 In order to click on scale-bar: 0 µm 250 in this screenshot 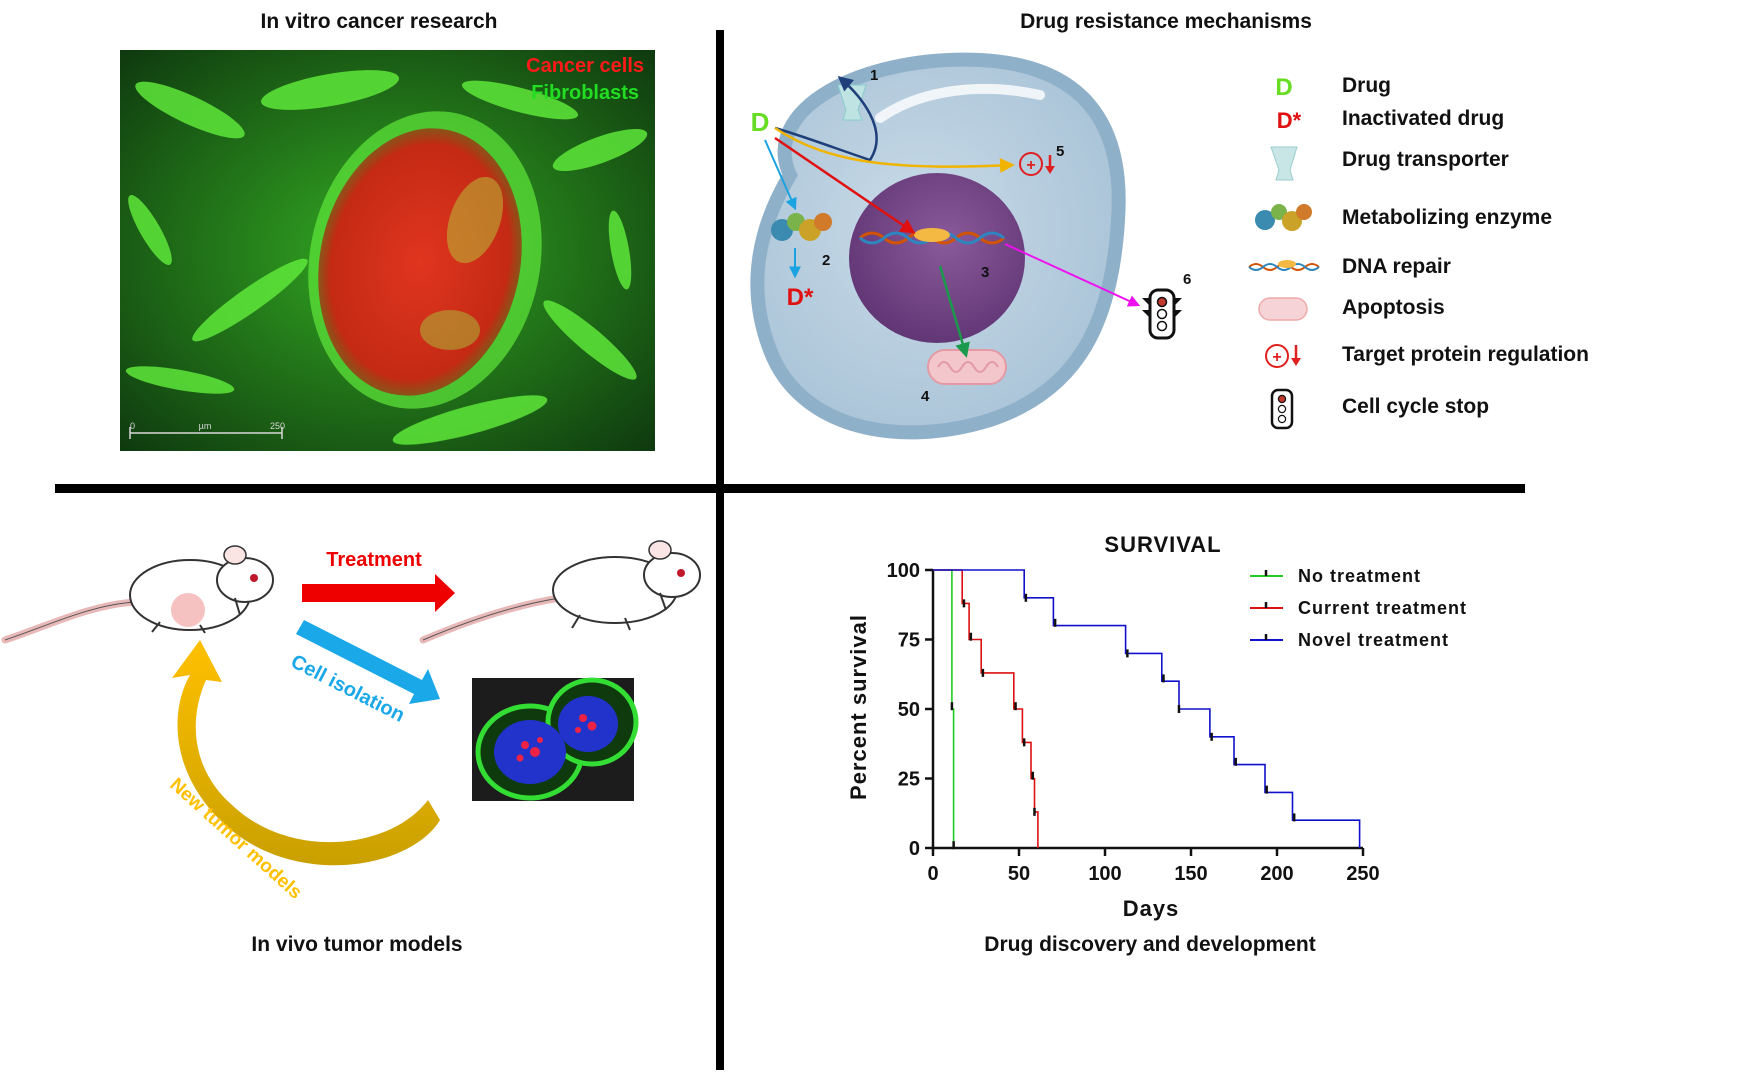, I will do `click(207, 430)`.